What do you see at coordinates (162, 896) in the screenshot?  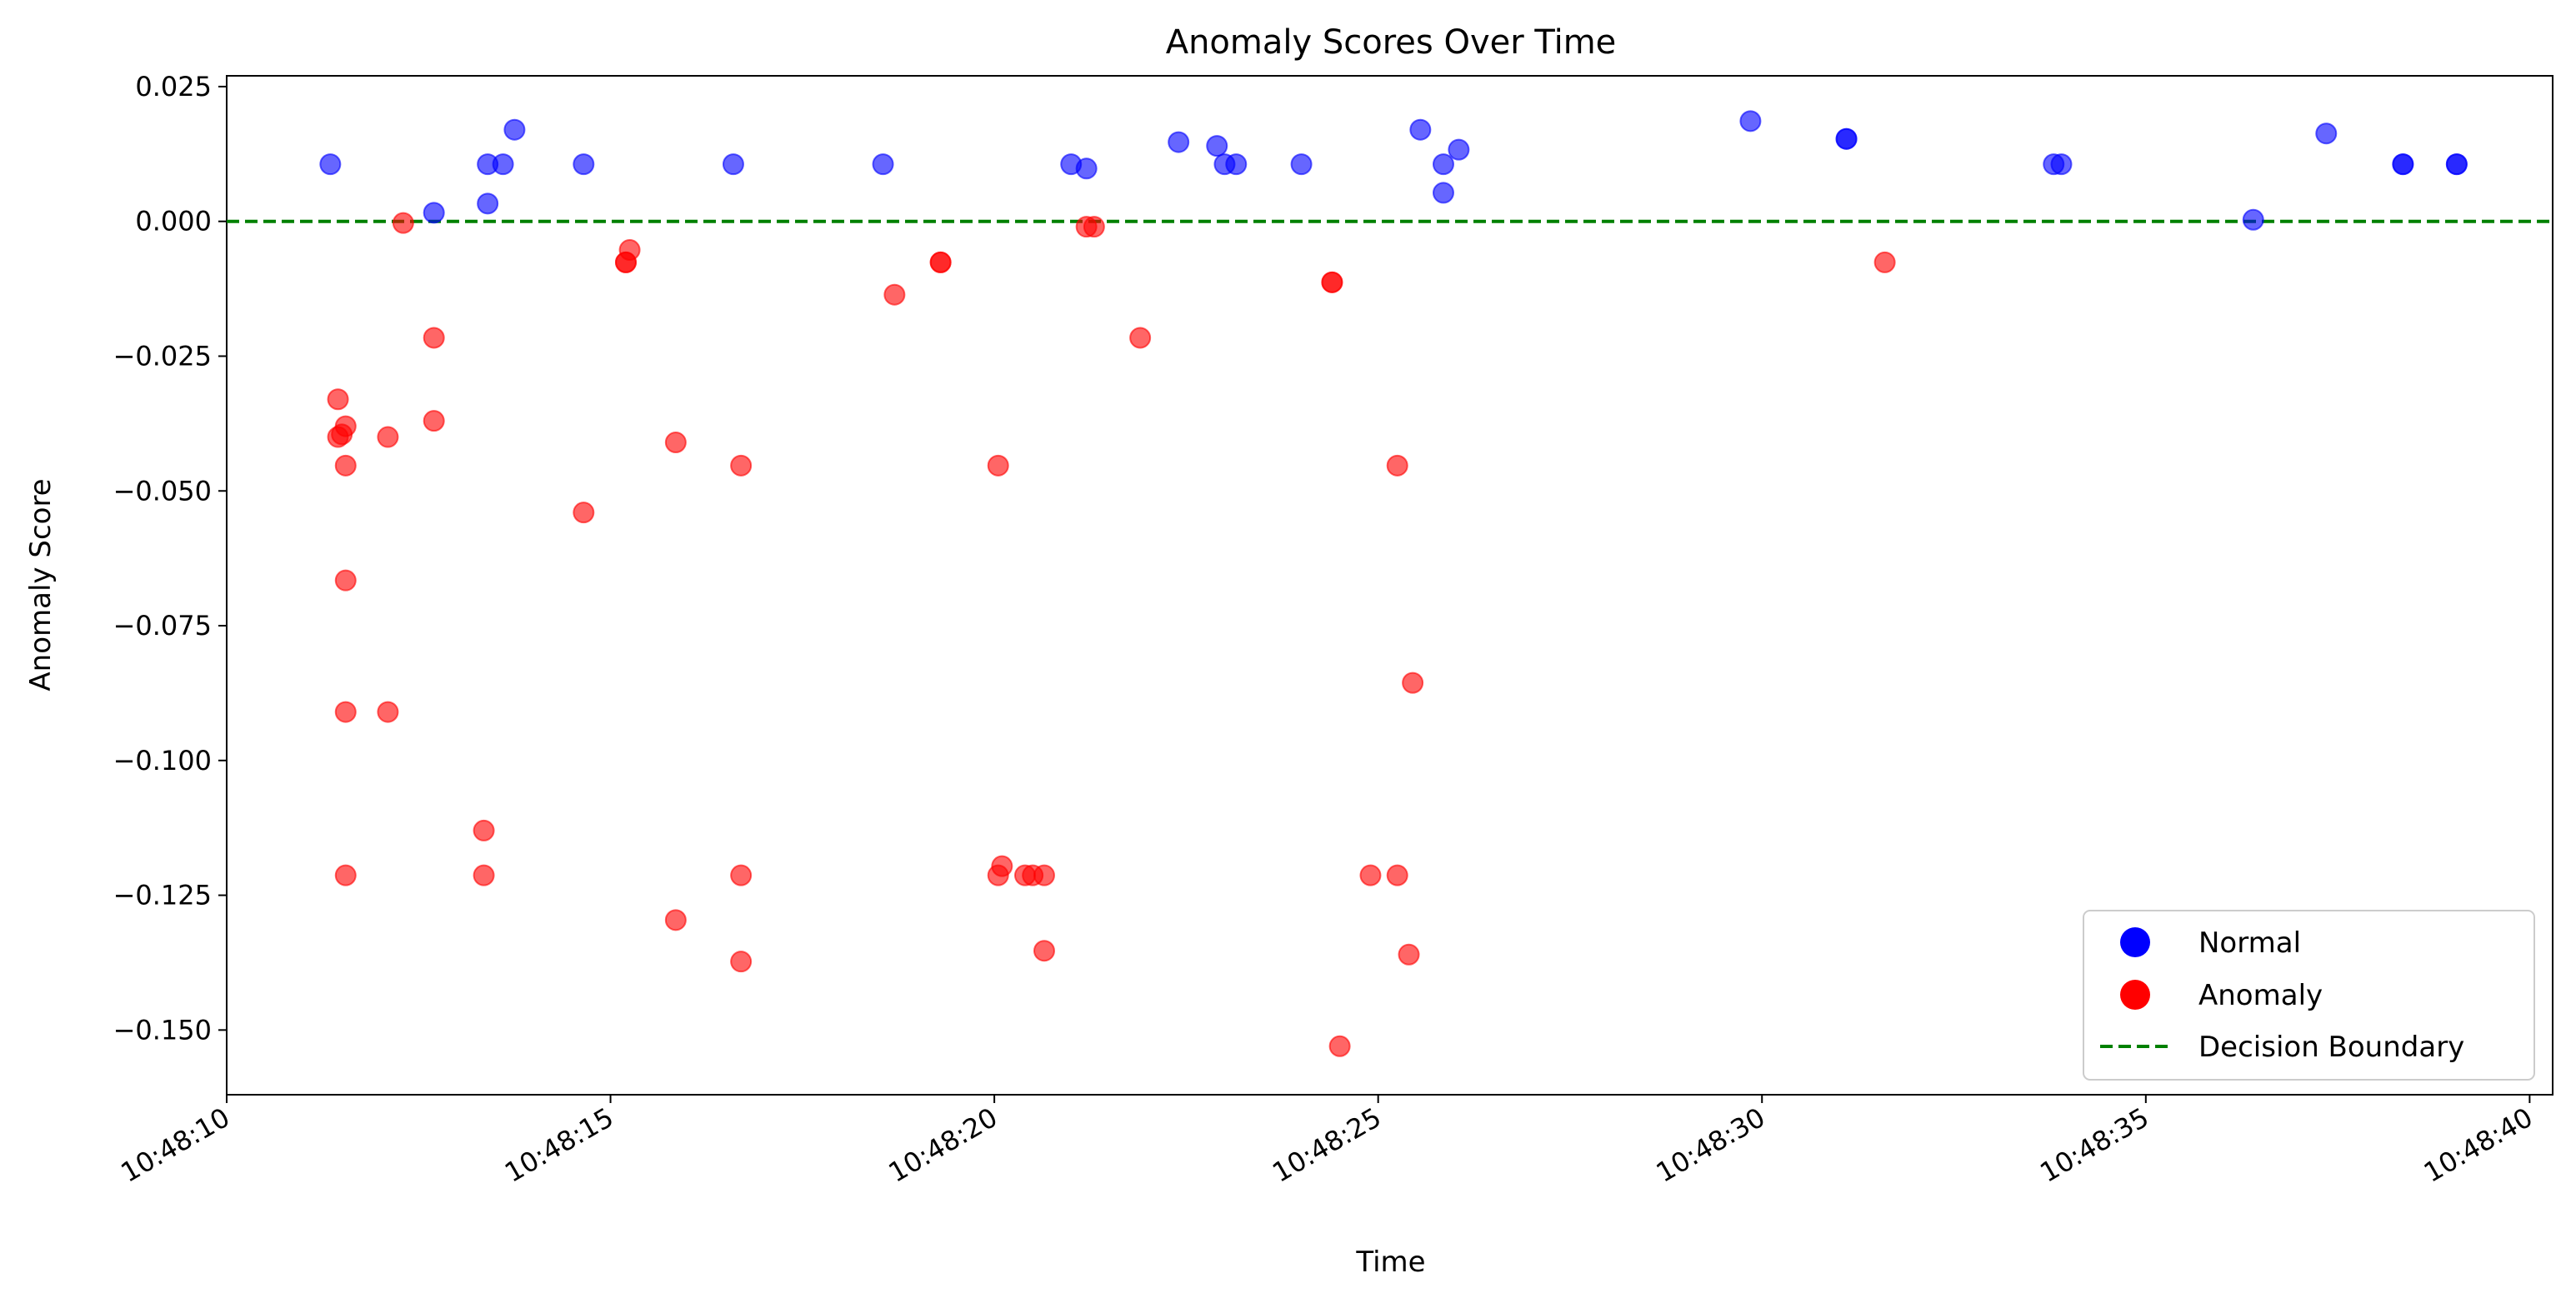 I see `y-tick-label: −0.125` at bounding box center [162, 896].